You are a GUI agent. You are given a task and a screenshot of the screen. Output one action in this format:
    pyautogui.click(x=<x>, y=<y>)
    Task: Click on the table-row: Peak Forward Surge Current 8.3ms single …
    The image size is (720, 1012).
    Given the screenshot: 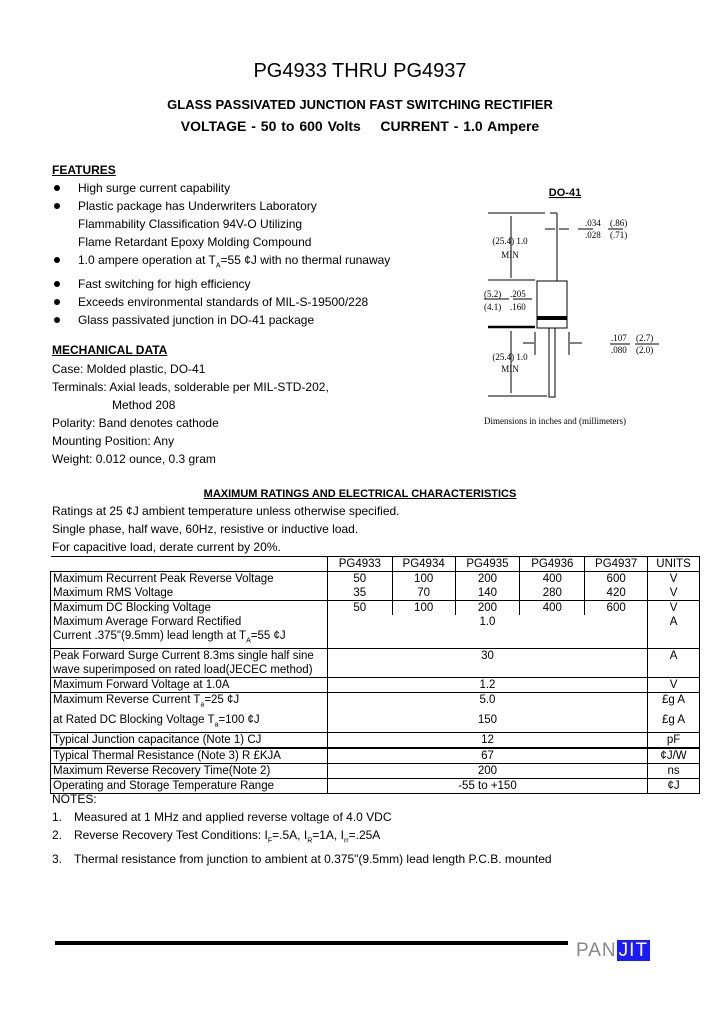 What is the action you would take?
    pyautogui.click(x=375, y=663)
    